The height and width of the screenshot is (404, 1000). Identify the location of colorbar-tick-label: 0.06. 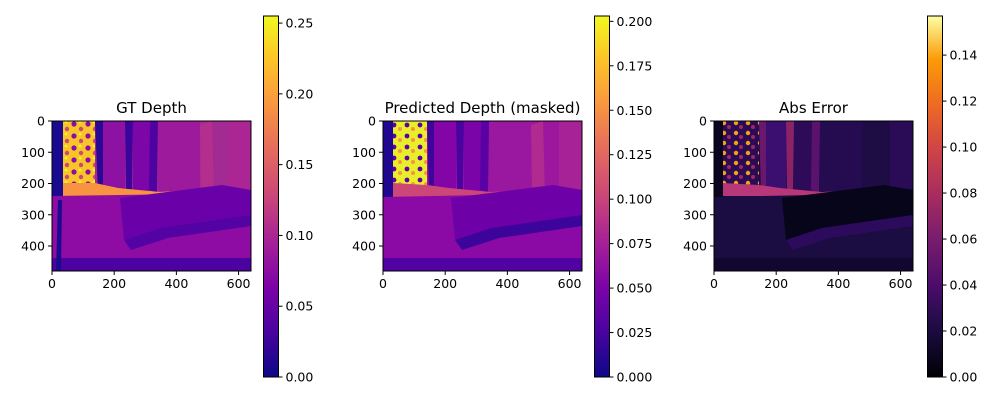
(964, 239).